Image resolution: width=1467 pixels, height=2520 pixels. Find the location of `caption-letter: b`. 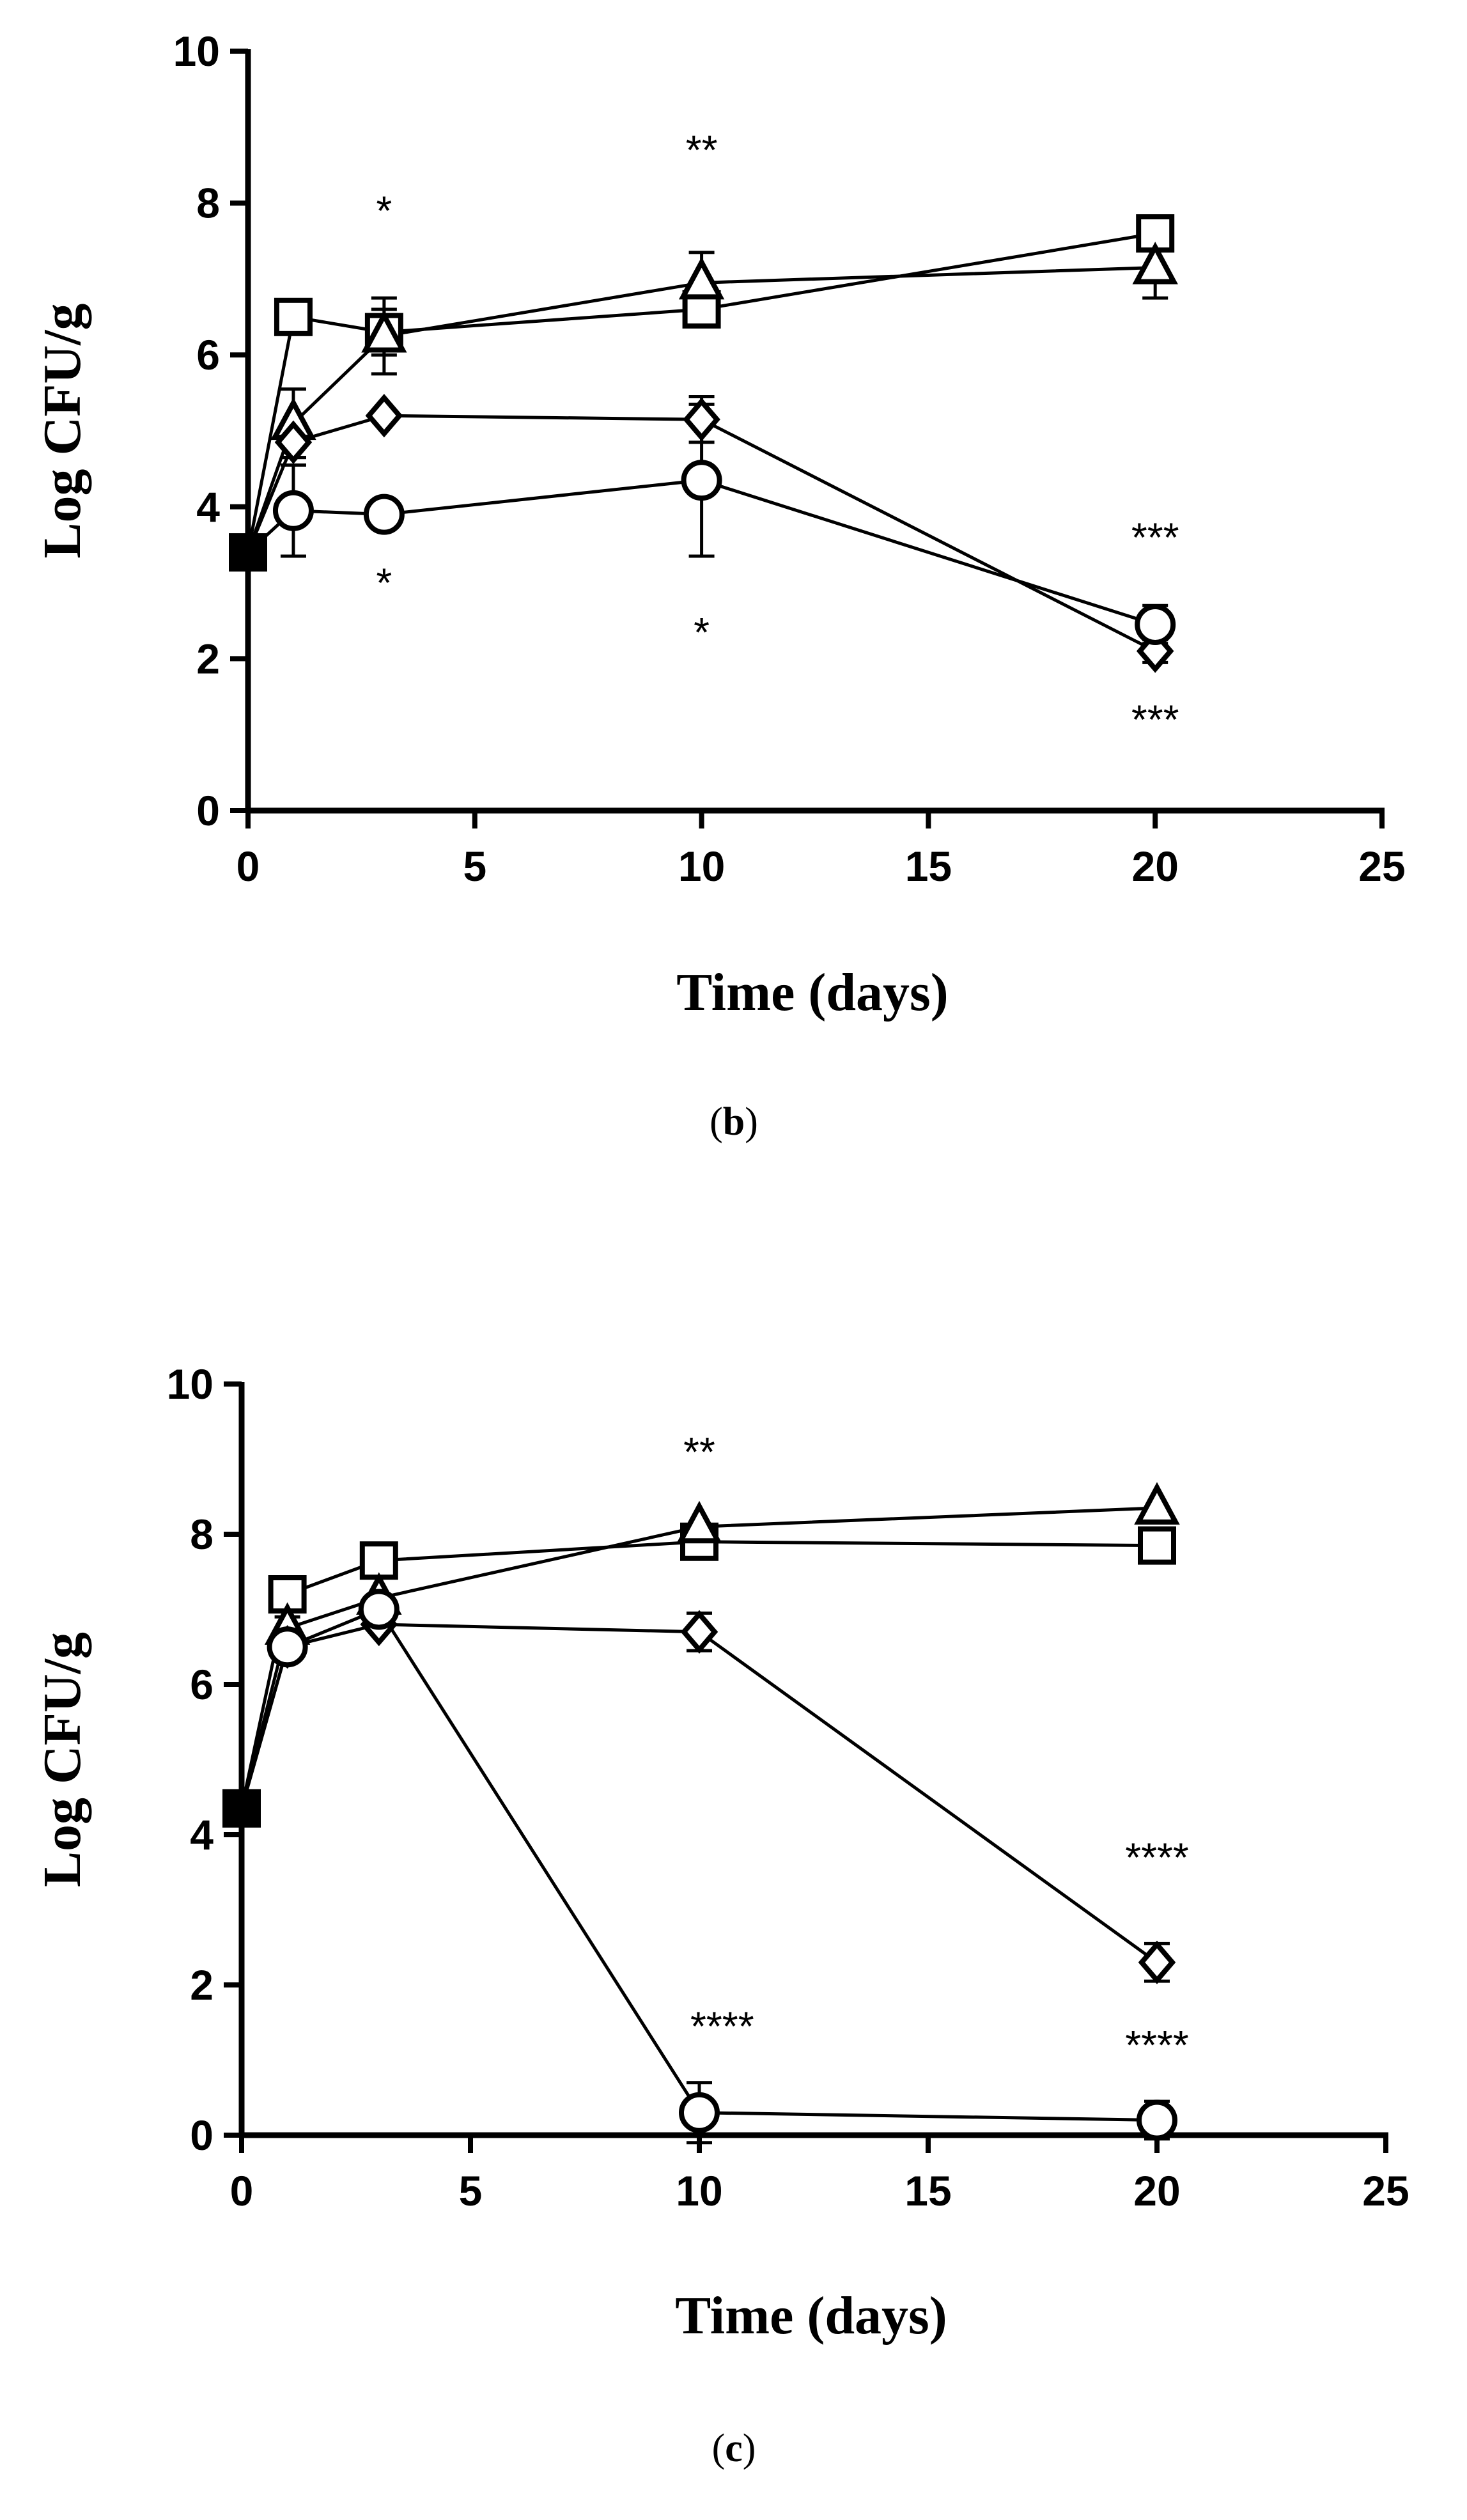

caption-letter: b is located at coordinates (734, 1122).